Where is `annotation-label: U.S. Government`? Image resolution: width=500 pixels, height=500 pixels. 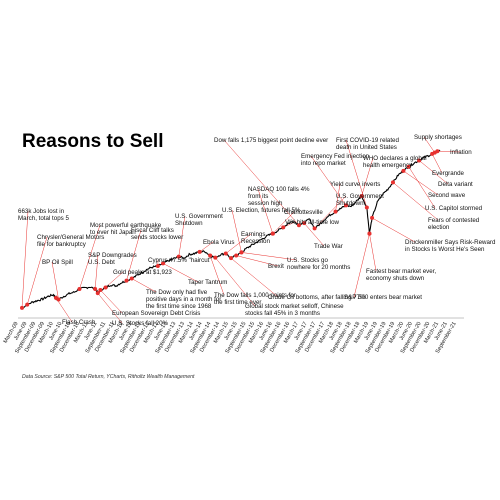 annotation-label: U.S. Government is located at coordinates (199, 216).